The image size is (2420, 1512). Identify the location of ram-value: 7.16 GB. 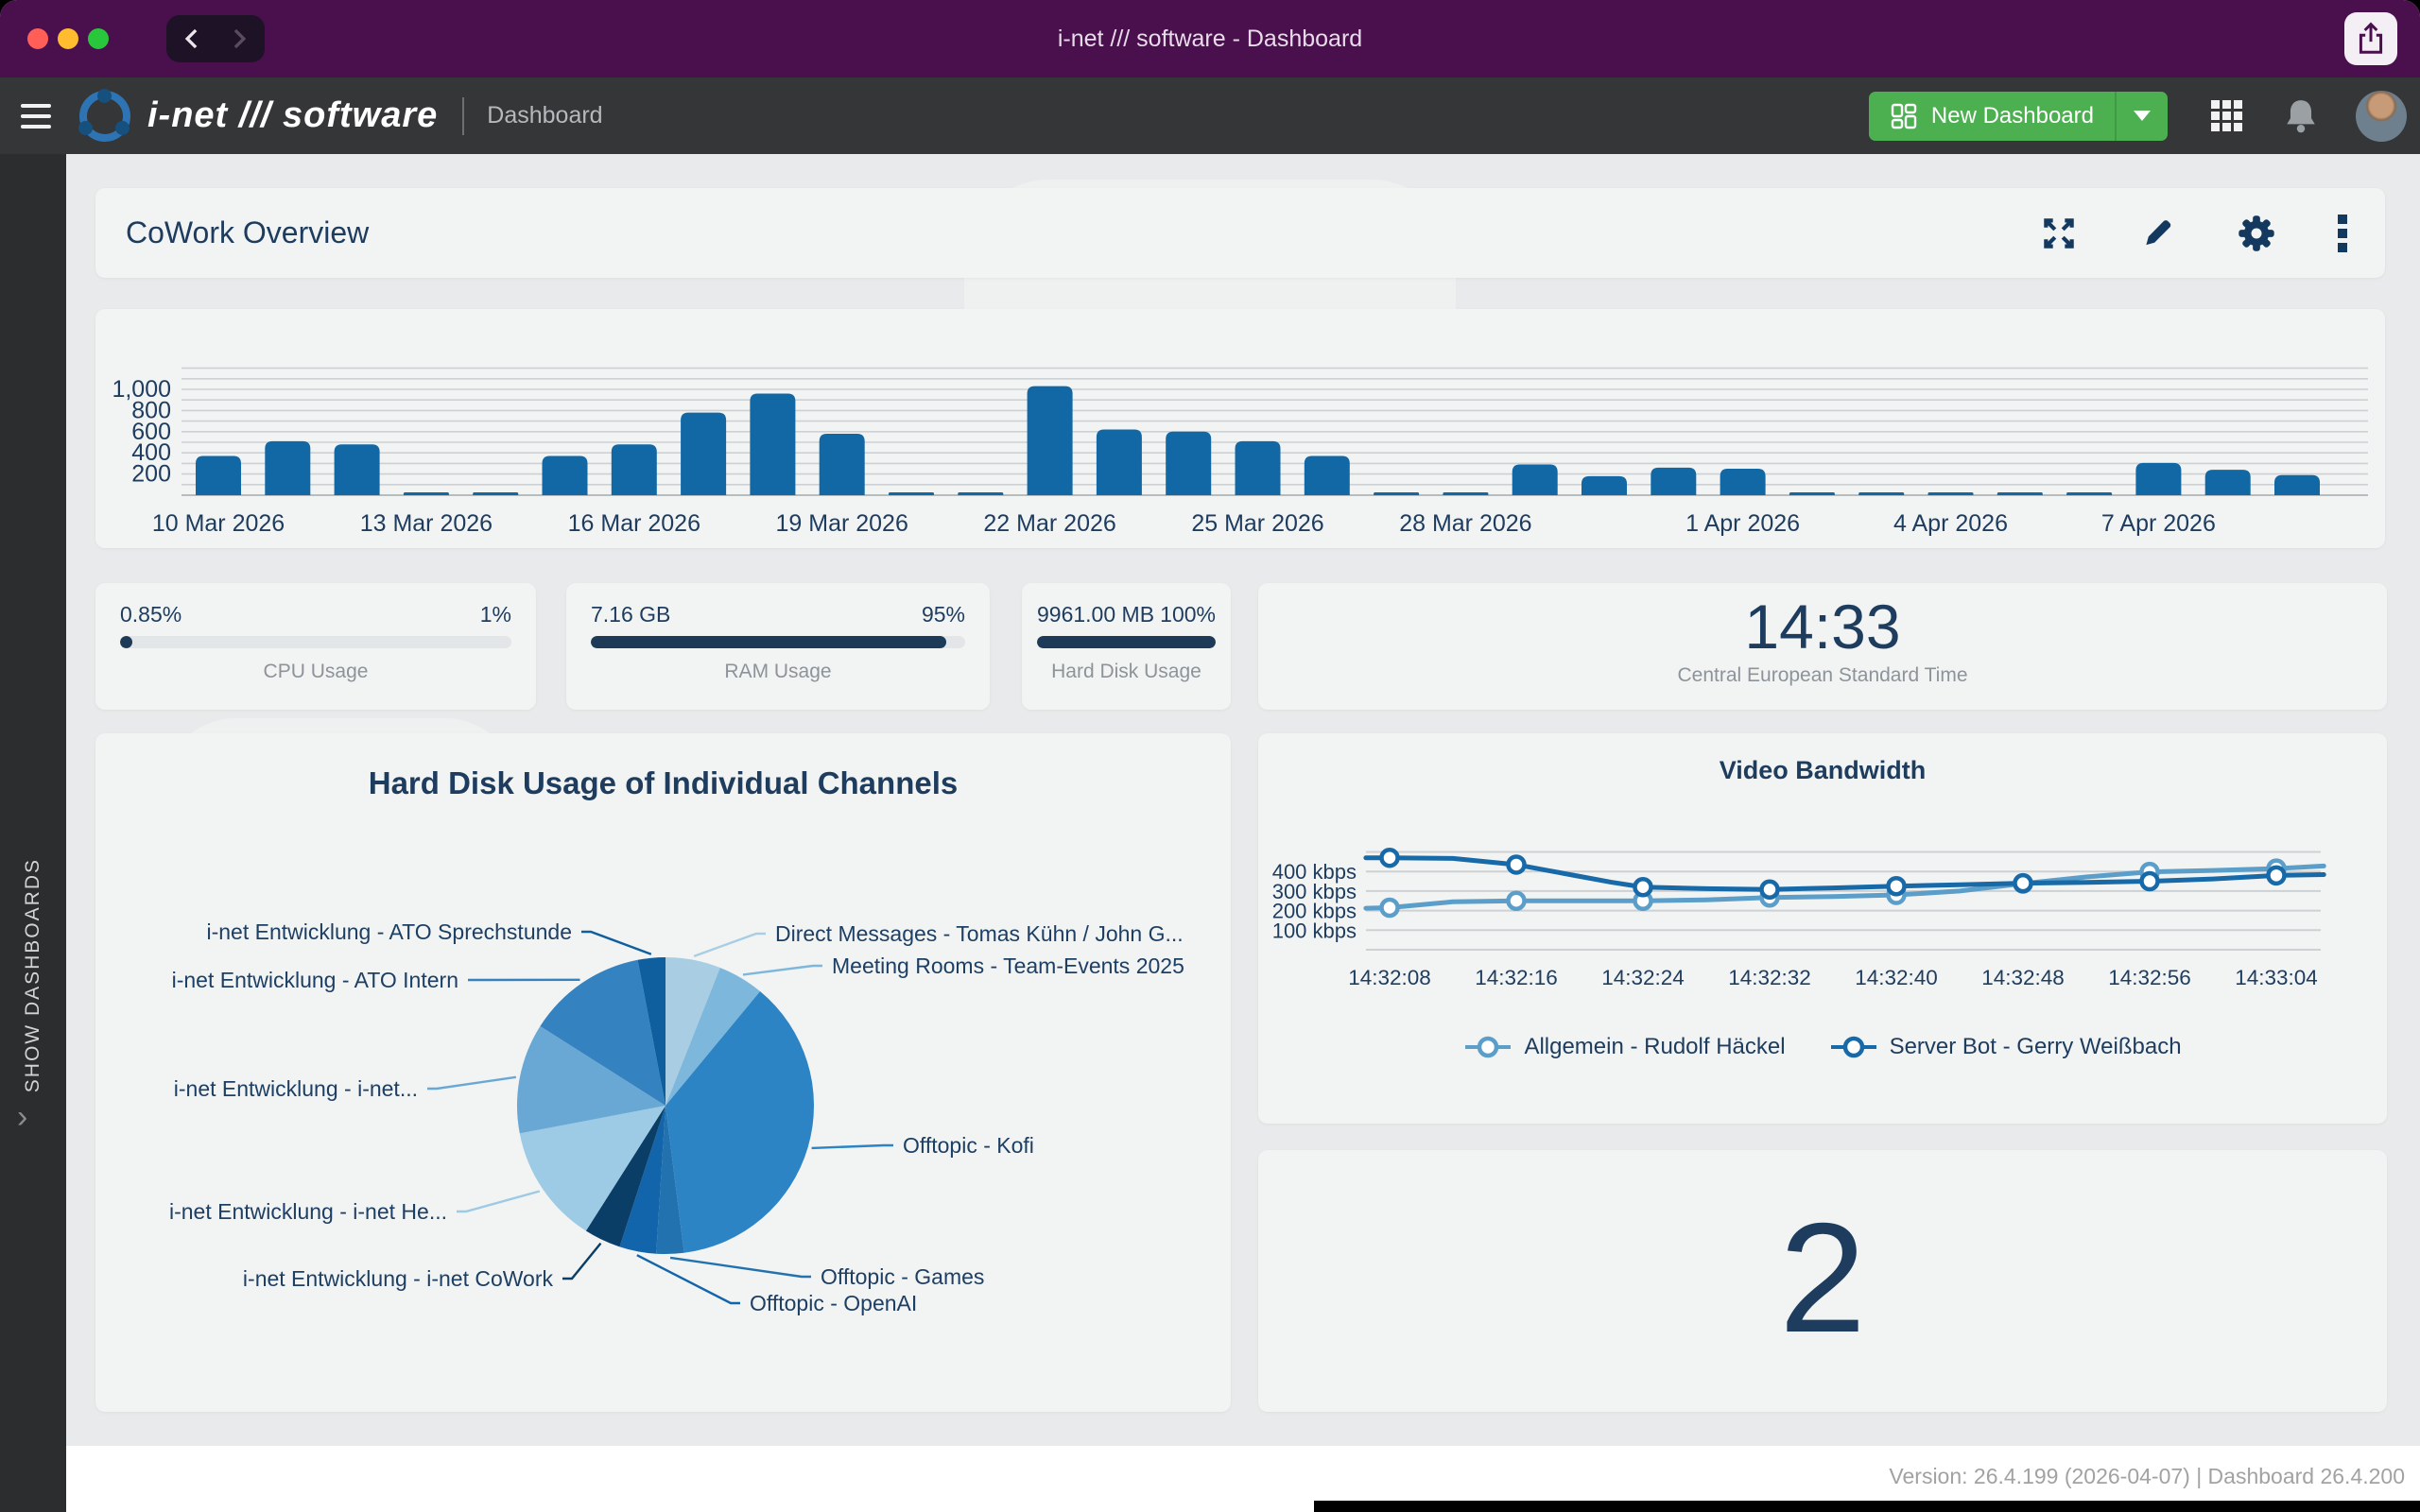
(631, 614).